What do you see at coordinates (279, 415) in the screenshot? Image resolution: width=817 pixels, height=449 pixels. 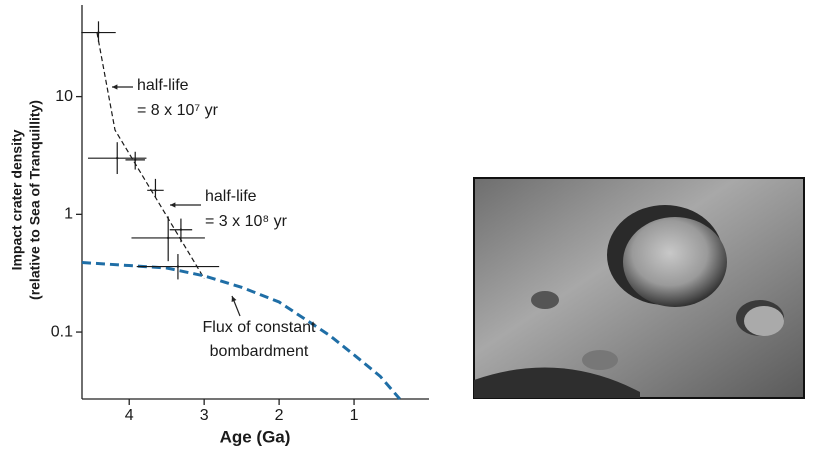 I see `x-tick-label: 2` at bounding box center [279, 415].